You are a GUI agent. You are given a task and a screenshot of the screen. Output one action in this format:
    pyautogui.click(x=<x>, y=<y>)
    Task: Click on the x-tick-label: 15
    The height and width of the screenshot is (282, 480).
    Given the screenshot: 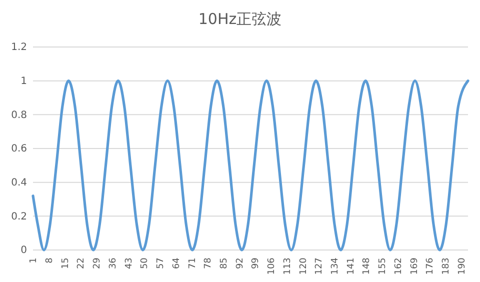 What is the action you would take?
    pyautogui.click(x=65, y=264)
    